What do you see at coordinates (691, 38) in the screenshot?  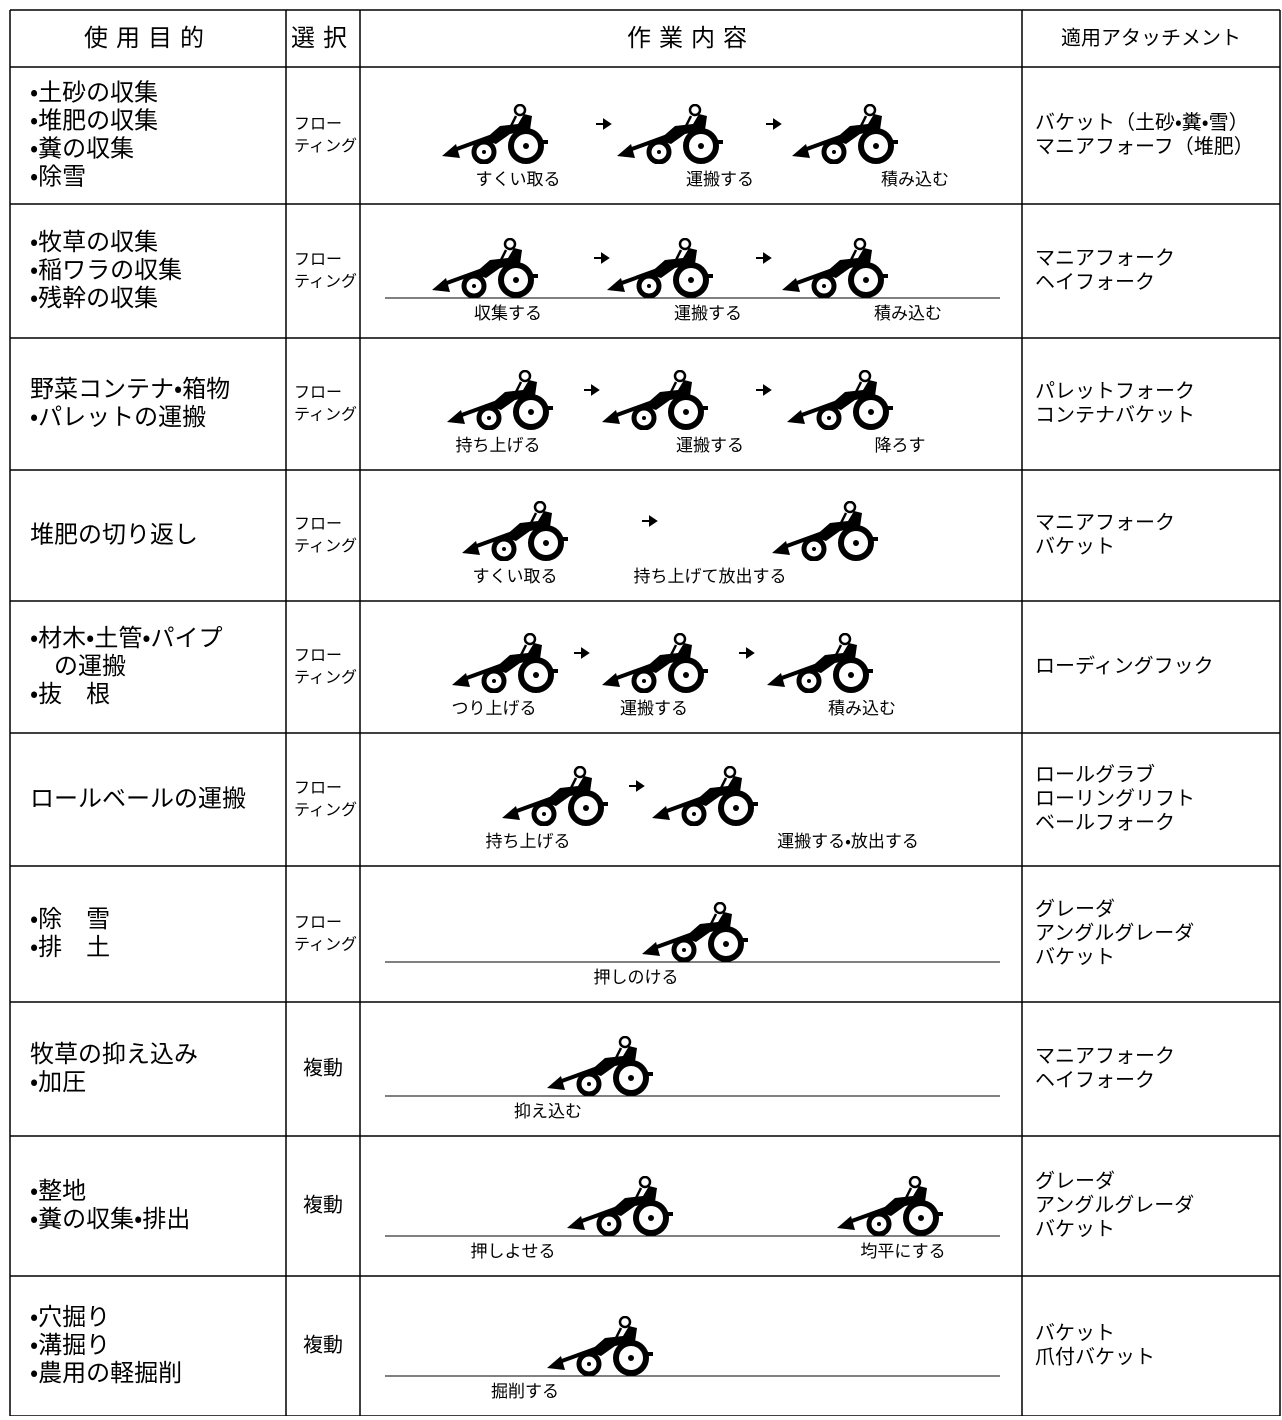 I see `header-cell: 作業内容` at bounding box center [691, 38].